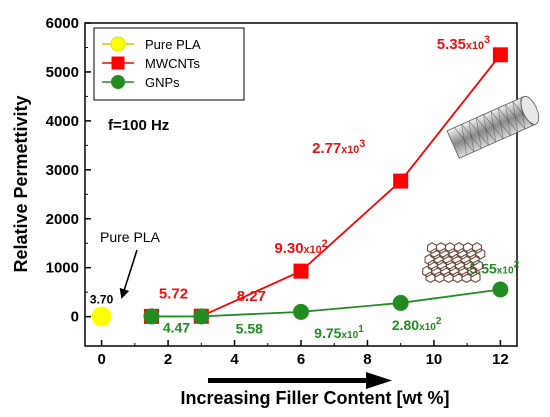  What do you see at coordinates (434, 359) in the screenshot?
I see `x-tick-label: 10` at bounding box center [434, 359].